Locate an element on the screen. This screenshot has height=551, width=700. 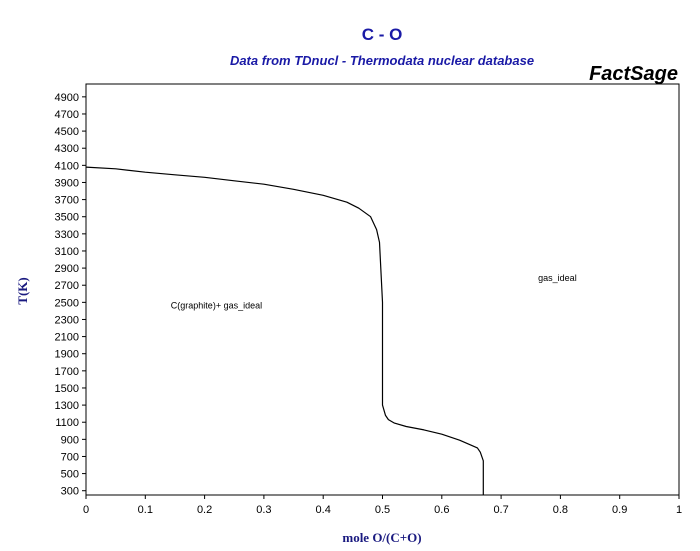
y-tick-label: 1500 is located at coordinates (67, 389).